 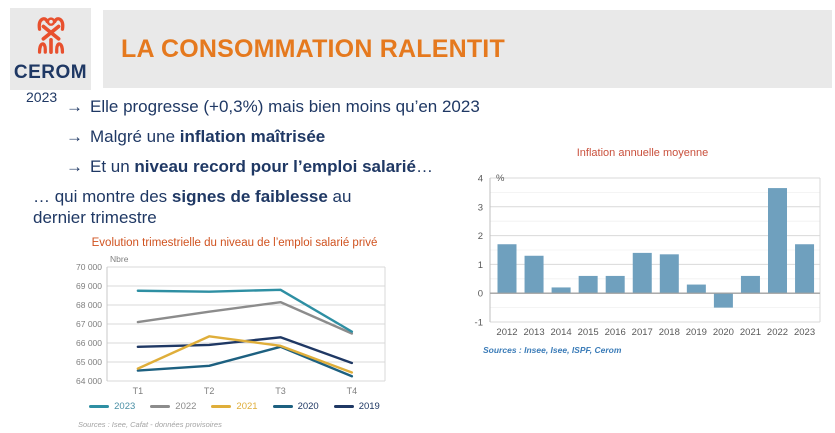 I want to click on x-tick-label: 2020, so click(x=723, y=332).